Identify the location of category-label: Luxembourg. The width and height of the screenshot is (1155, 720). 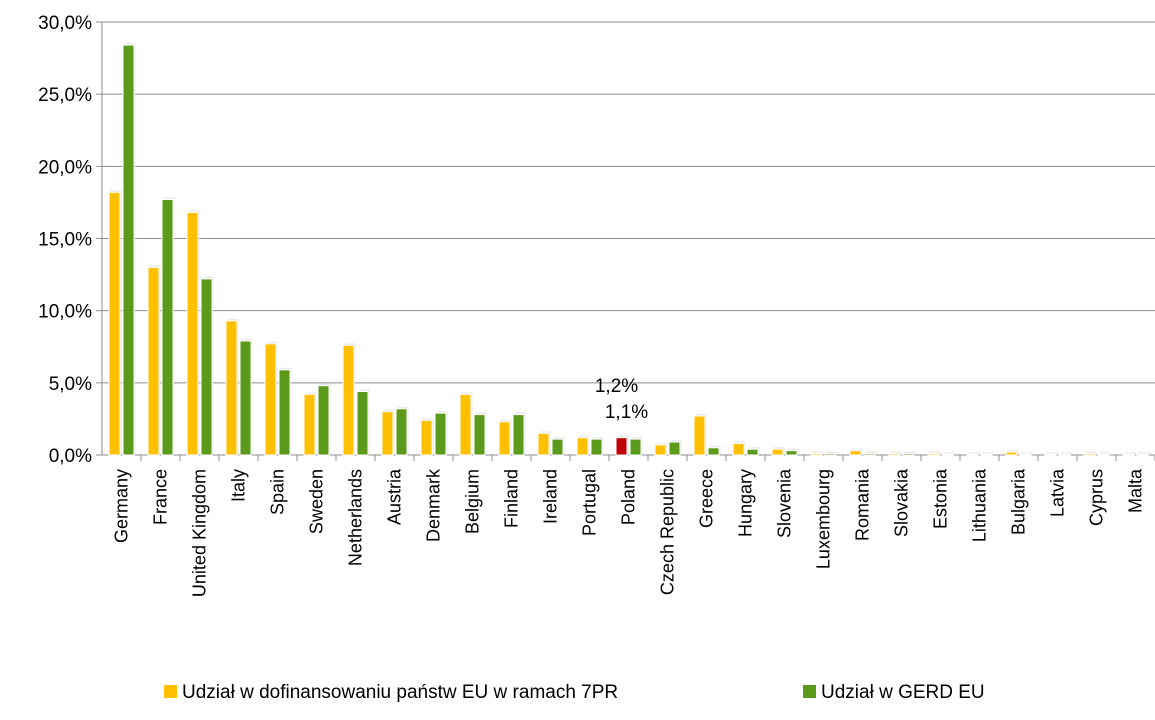
(824, 519).